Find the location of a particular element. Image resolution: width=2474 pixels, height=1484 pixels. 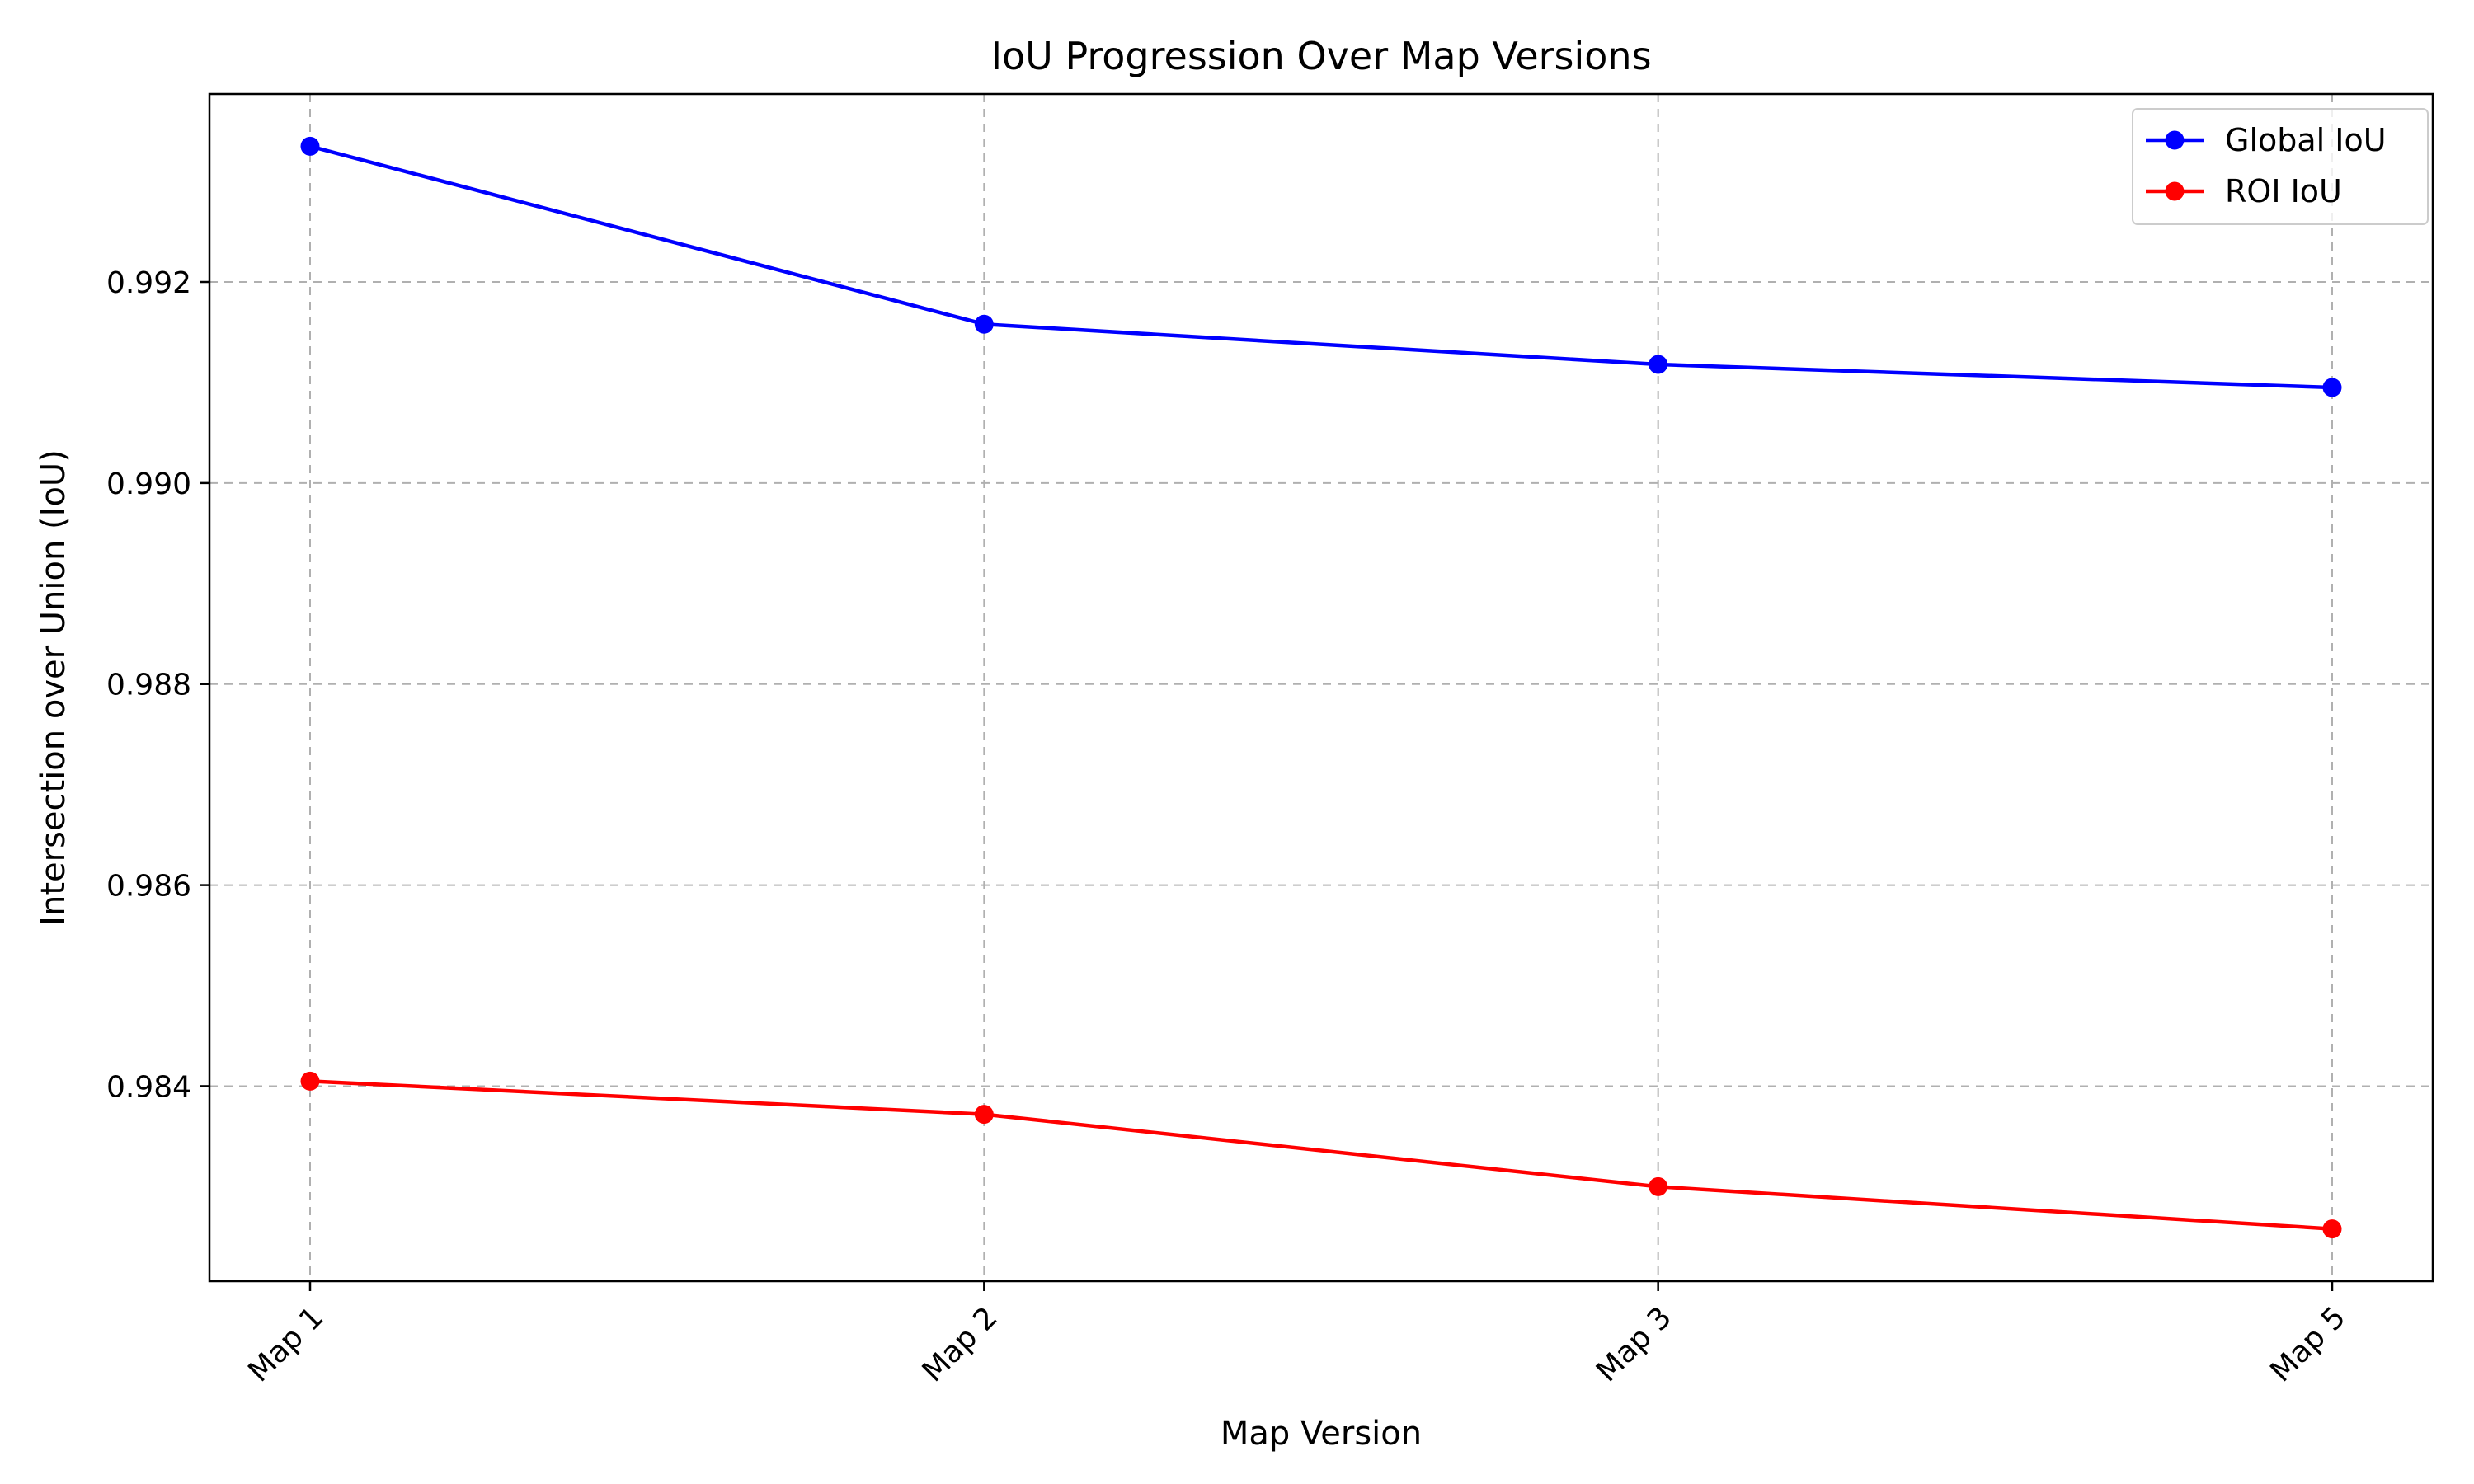

series-roi-iou is located at coordinates (1321, 1155).